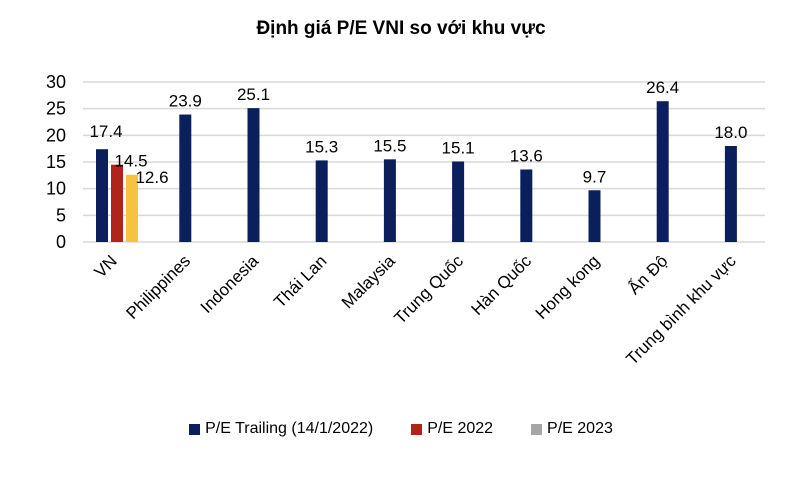  What do you see at coordinates (289, 428) in the screenshot?
I see `legend-label-trailing: P/E Trailing (14/1/2022)` at bounding box center [289, 428].